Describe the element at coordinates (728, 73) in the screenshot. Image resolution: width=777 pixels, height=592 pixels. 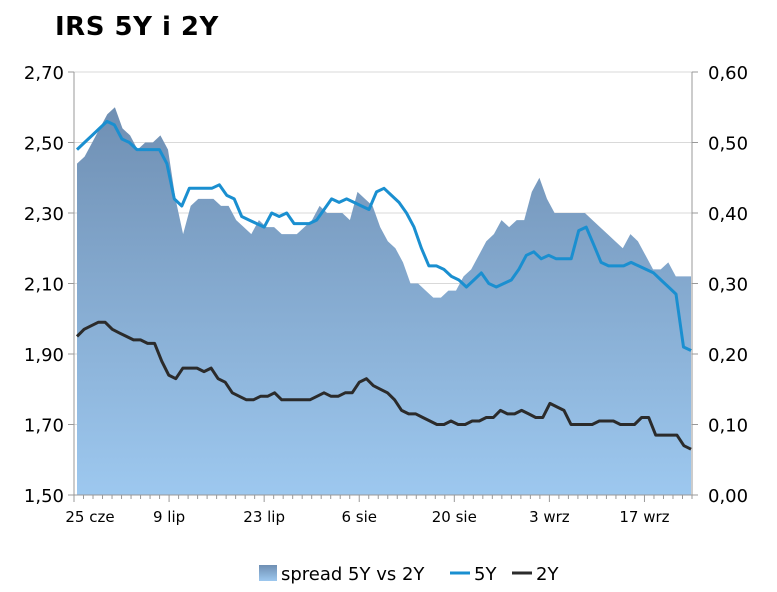
I see `y-right-tick-label: 0,60` at that location.